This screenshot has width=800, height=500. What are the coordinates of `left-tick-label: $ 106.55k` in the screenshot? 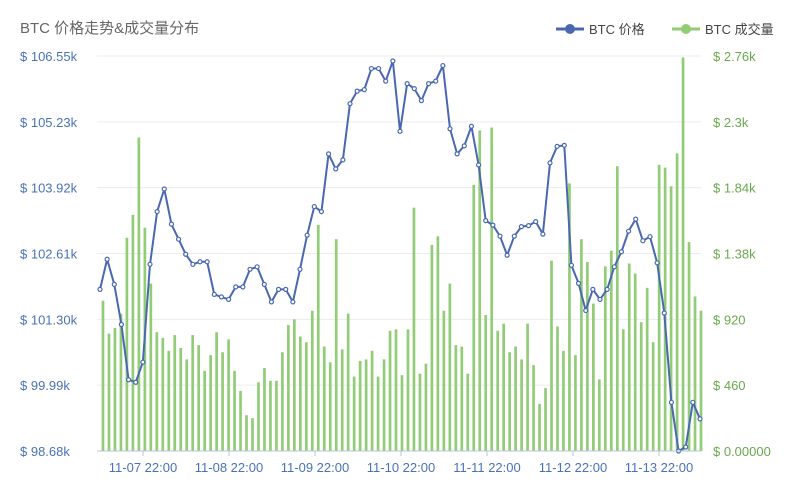 It's located at (49, 56).